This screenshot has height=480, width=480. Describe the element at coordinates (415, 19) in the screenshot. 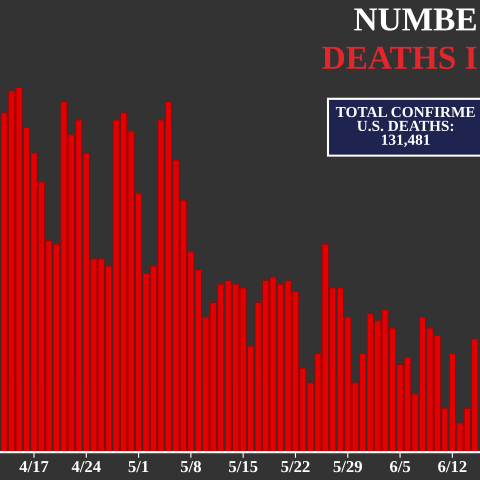

I see `chart-title: NUMBE` at that location.